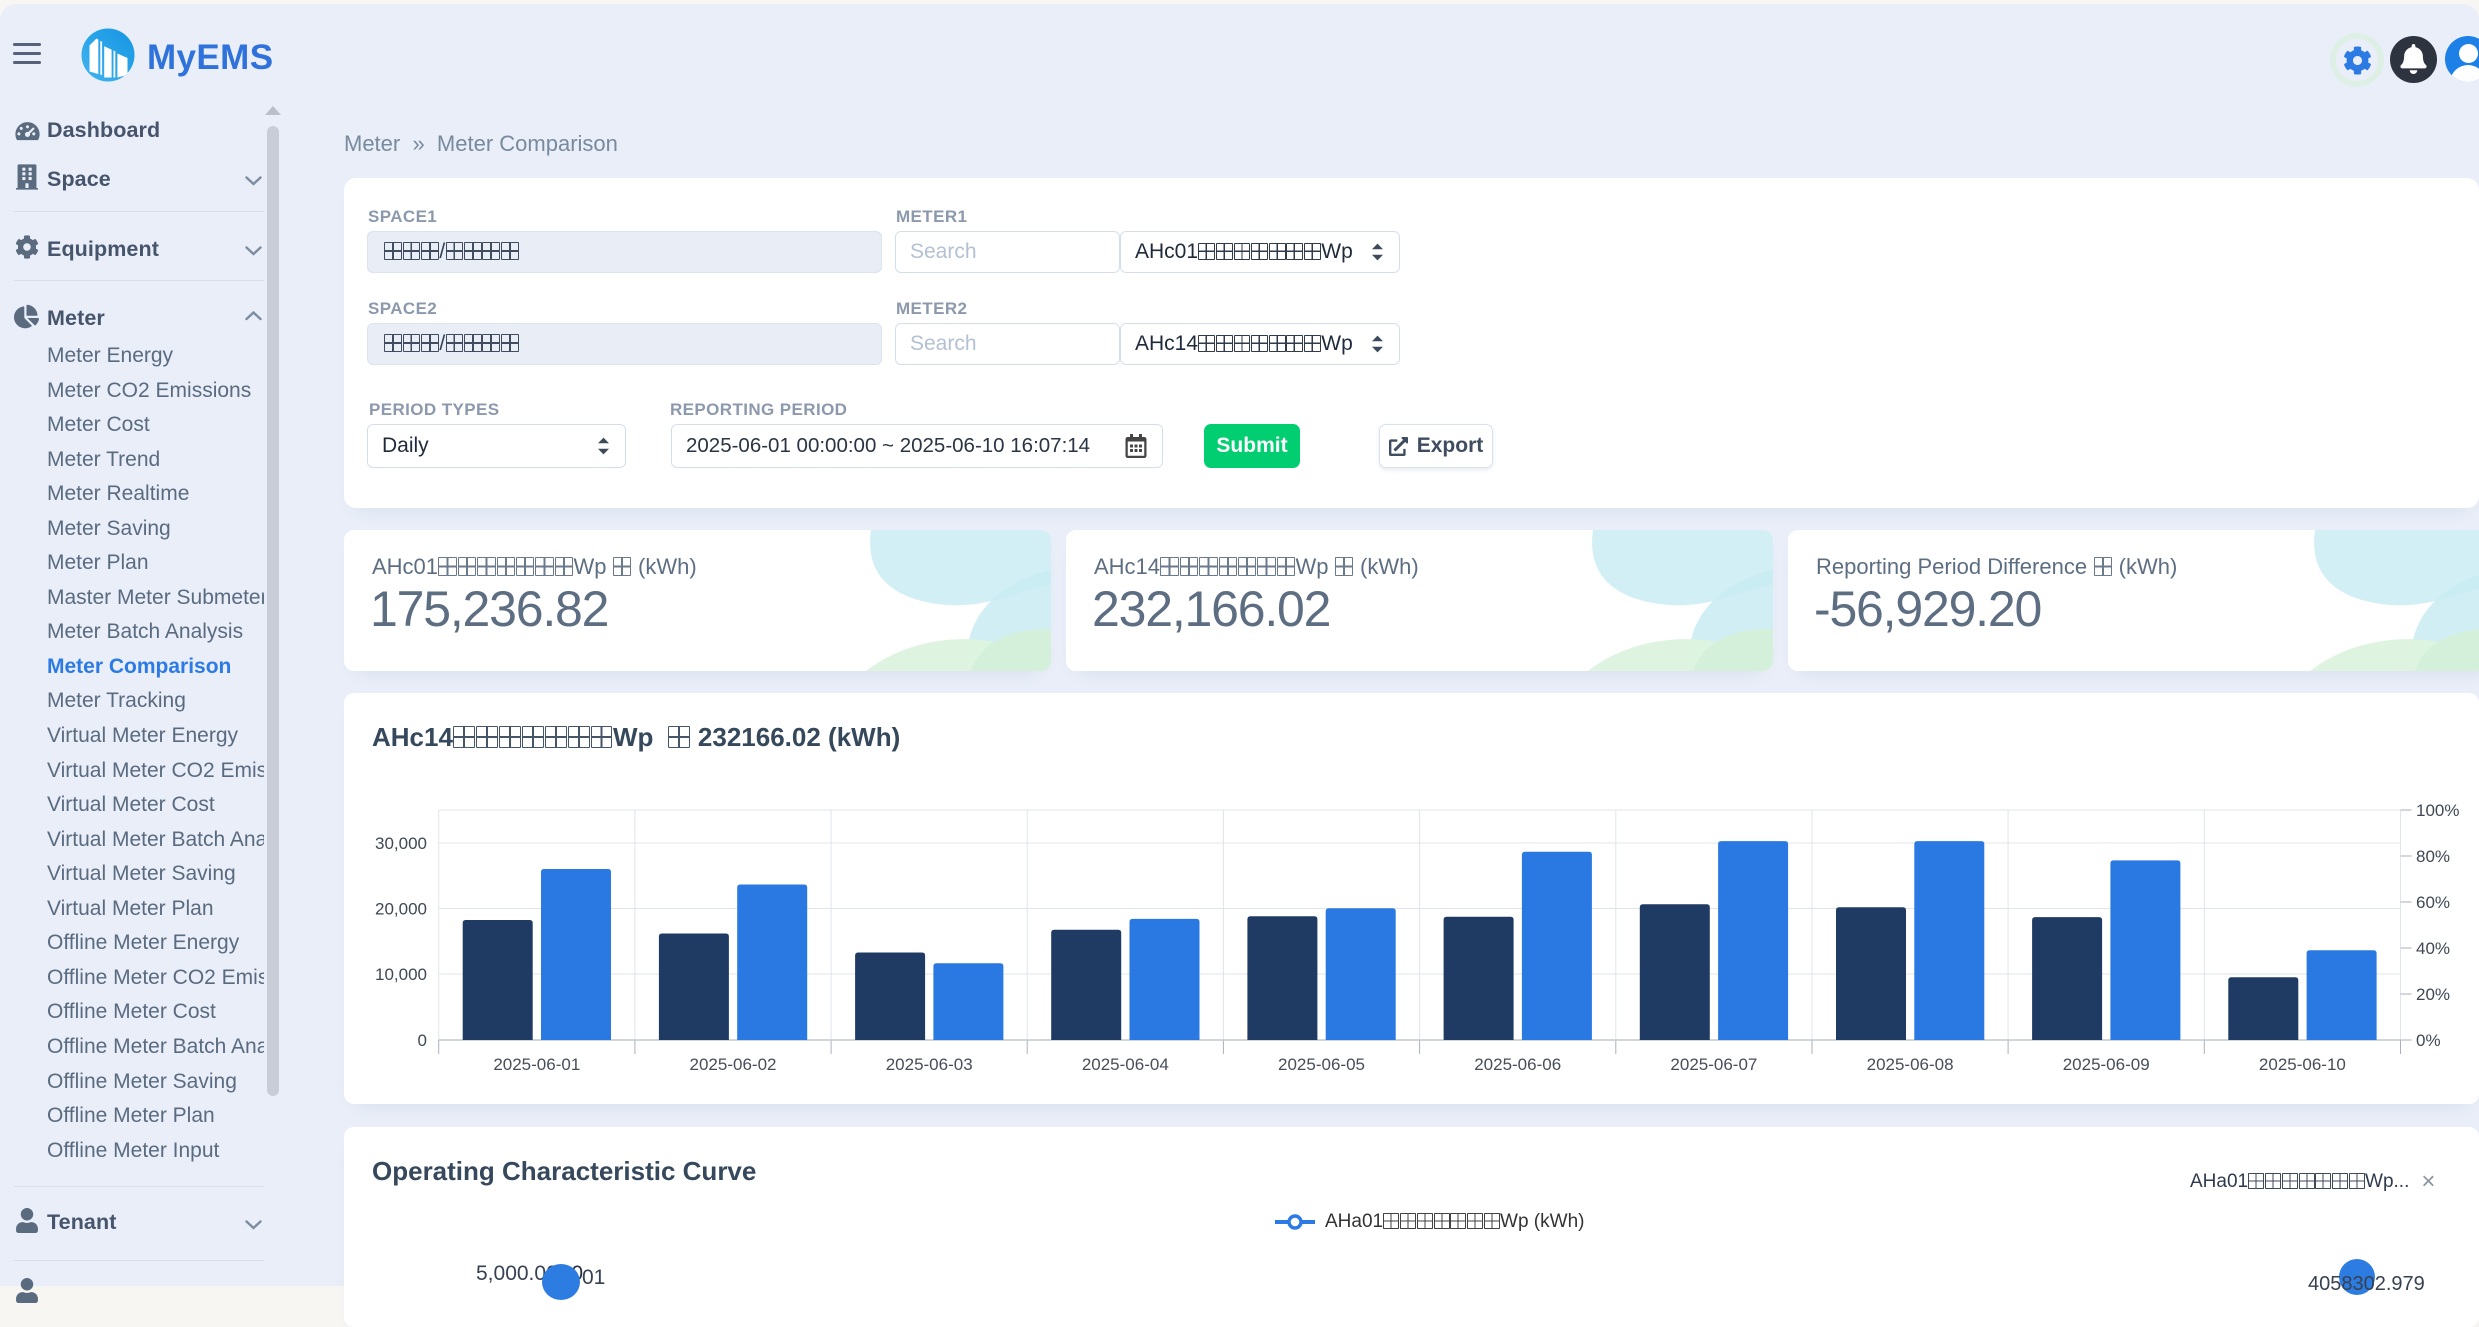  I want to click on svg-text: 0%, so click(2428, 1040).